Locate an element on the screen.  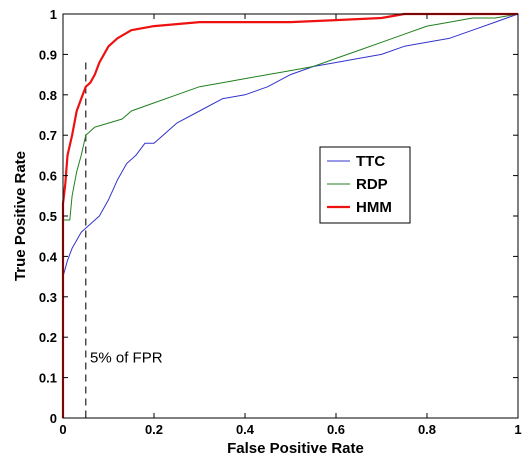
y-tick-label: 0.4 is located at coordinates (48, 256).